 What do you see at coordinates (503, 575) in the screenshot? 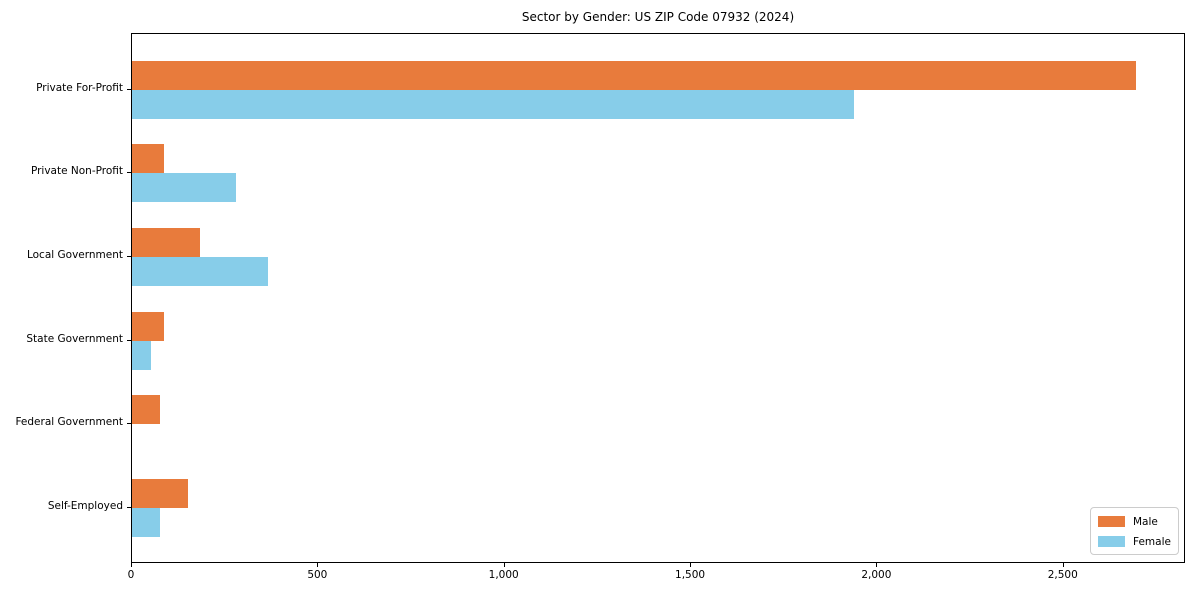
I see `xtick-label-1000: 1,000` at bounding box center [503, 575].